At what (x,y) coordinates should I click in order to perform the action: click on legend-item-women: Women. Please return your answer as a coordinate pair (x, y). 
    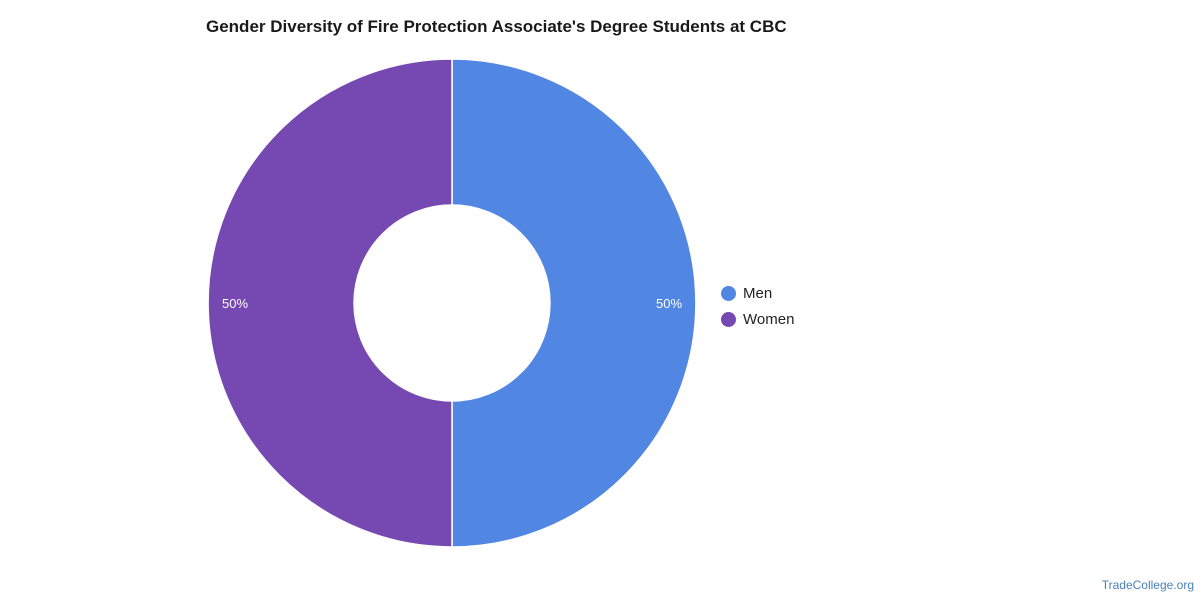
    Looking at the image, I should click on (757, 319).